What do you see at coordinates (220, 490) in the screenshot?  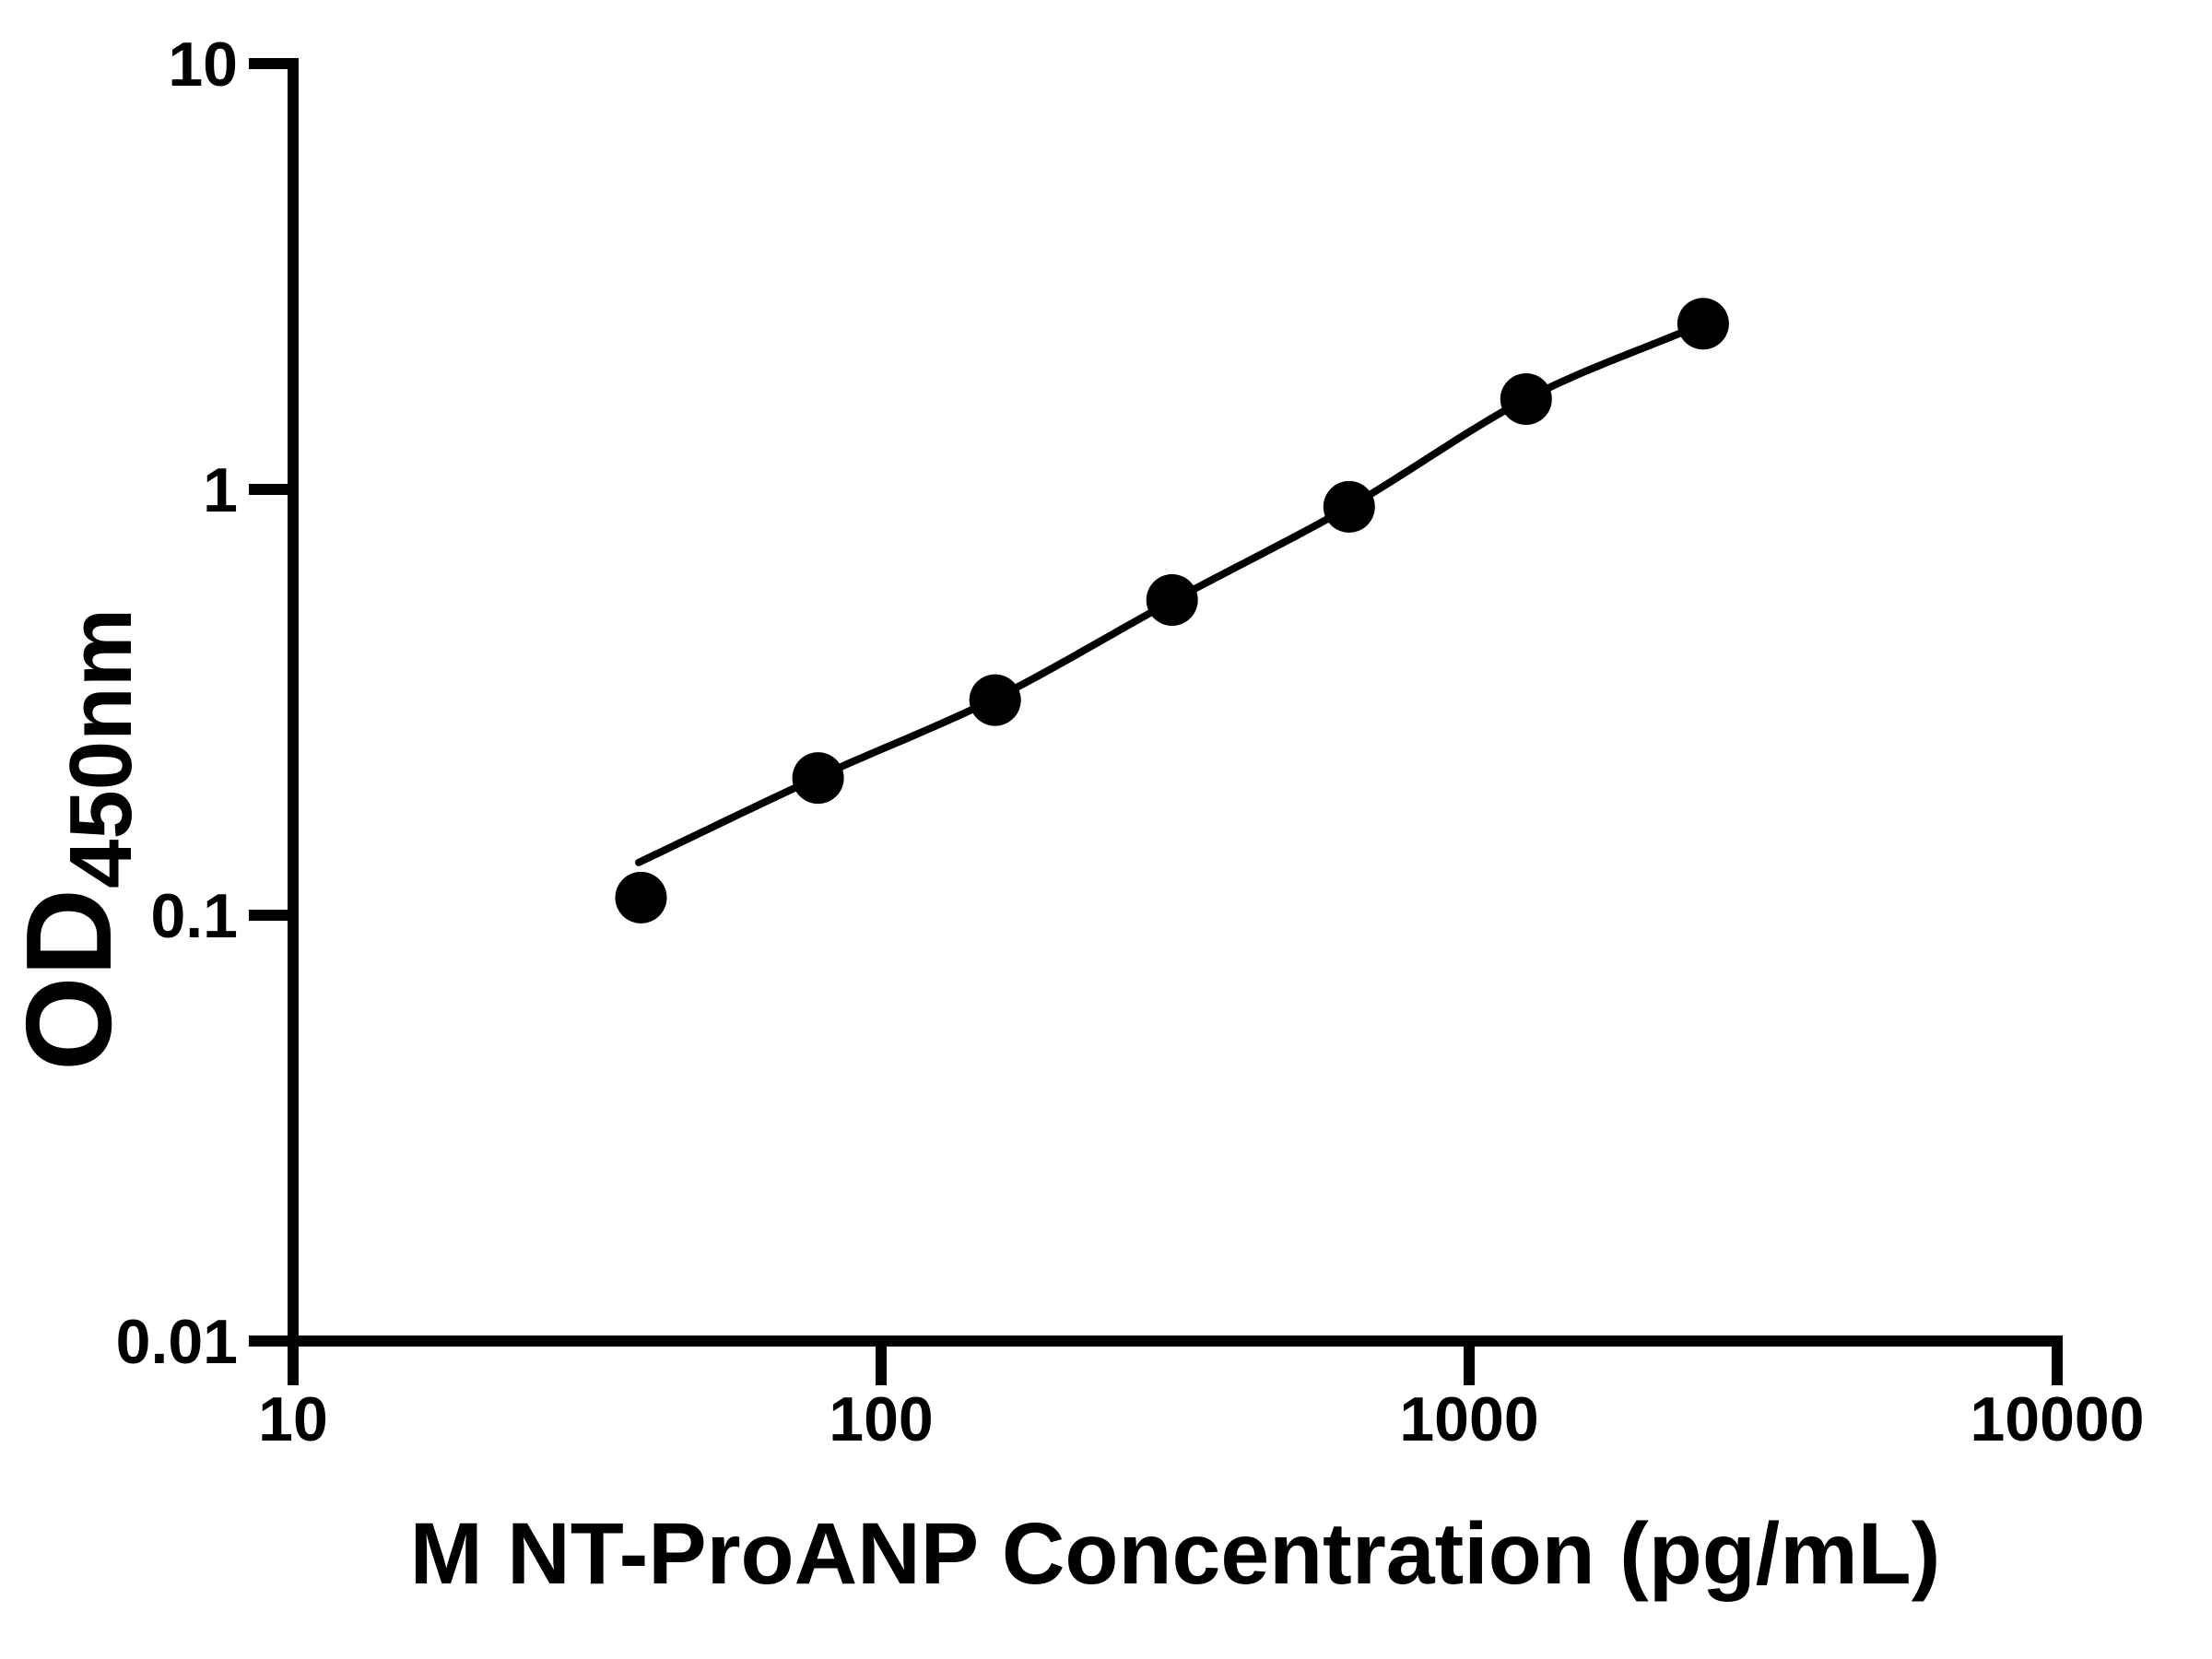 I see `y-tick-label: 1` at bounding box center [220, 490].